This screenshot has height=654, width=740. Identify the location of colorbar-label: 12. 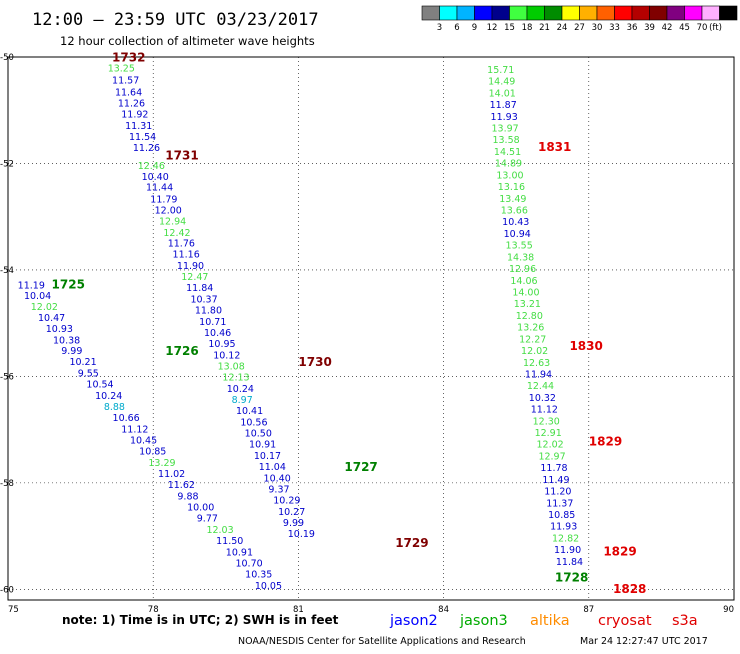
(492, 28).